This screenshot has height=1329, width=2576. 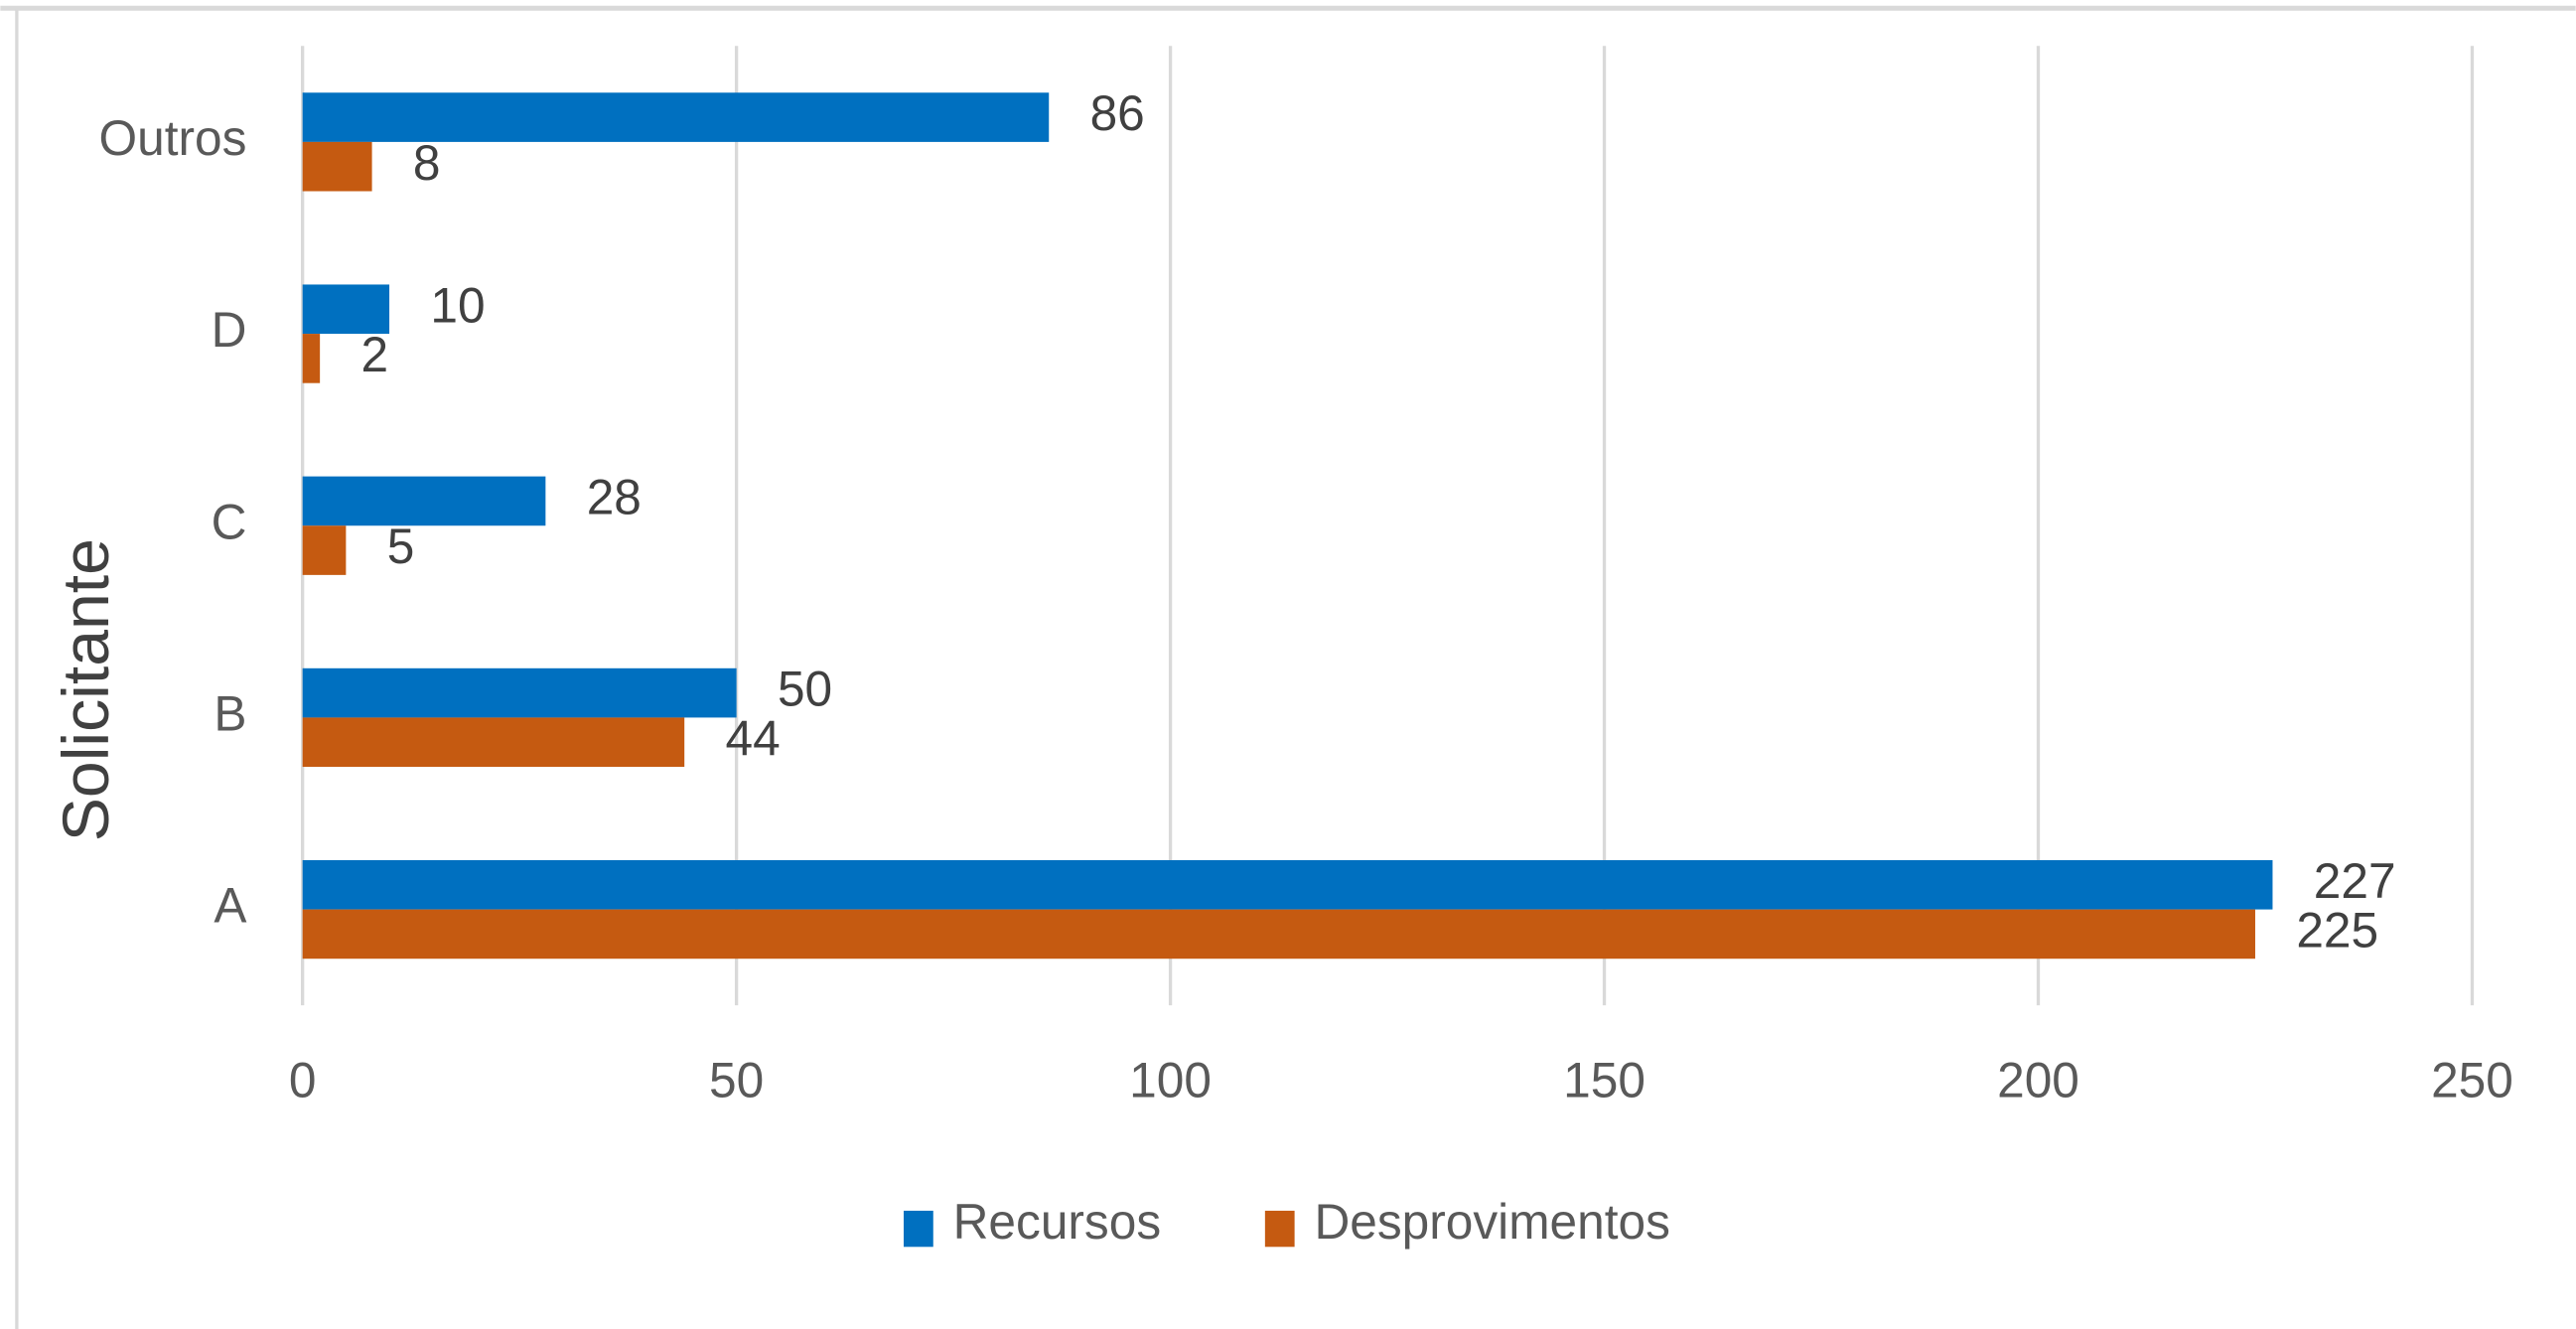 I want to click on data-label: 28, so click(x=615, y=497).